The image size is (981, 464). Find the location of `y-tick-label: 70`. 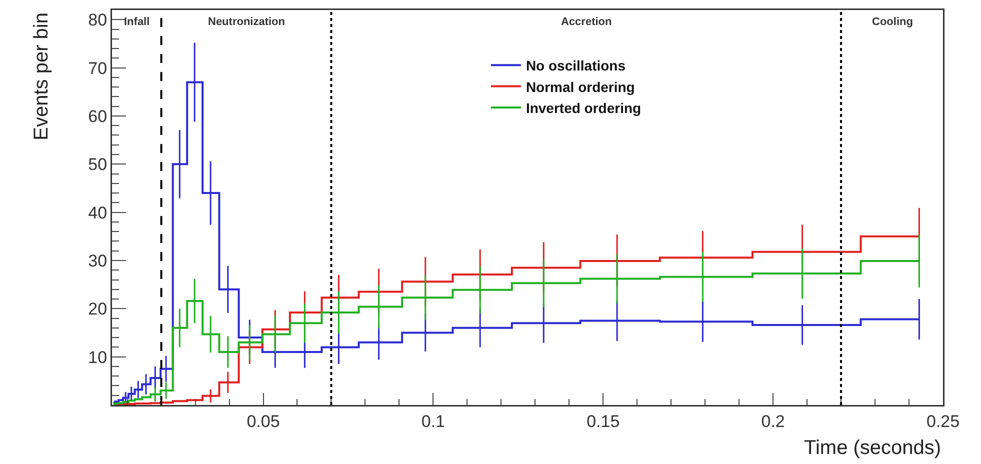

y-tick-label: 70 is located at coordinates (98, 68).